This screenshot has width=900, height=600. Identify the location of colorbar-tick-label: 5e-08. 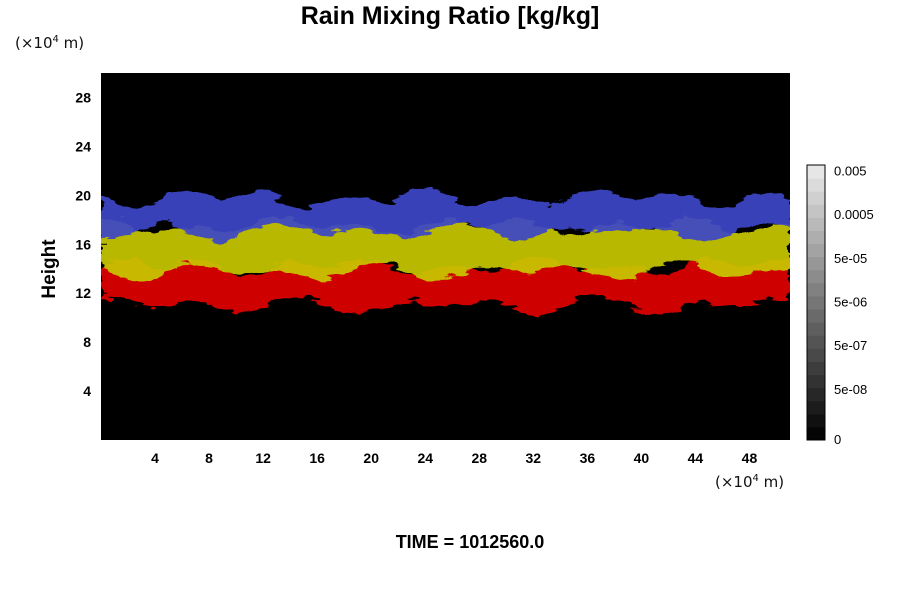
(850, 389).